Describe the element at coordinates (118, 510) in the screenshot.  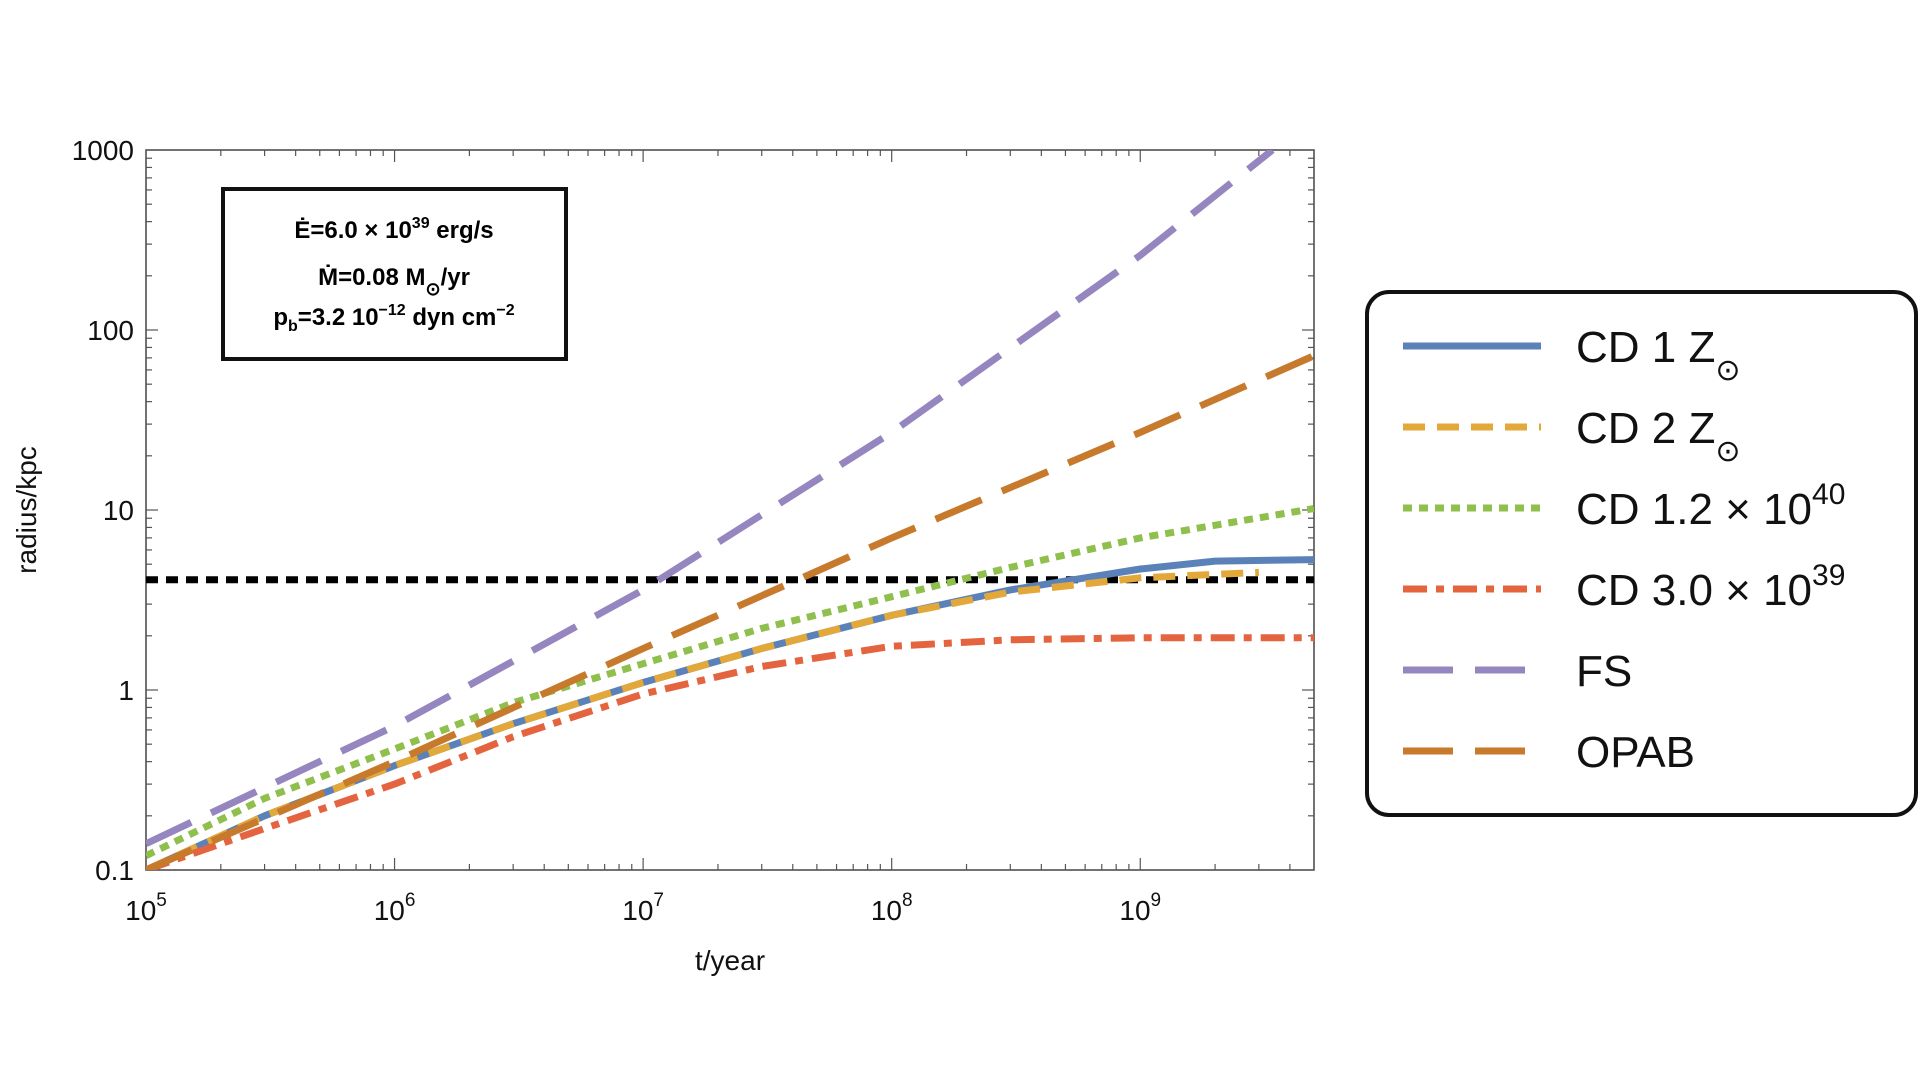
I see `y-tick-label: 10` at that location.